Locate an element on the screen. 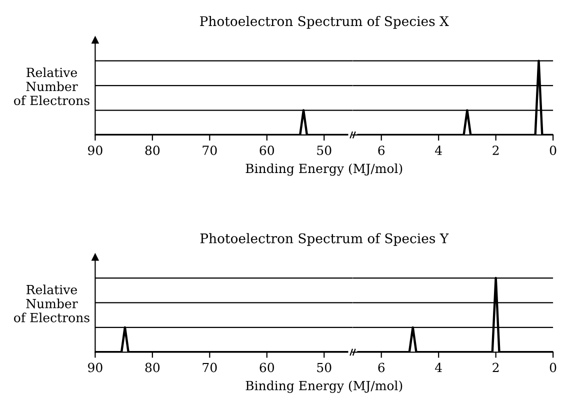 This screenshot has height=397, width=584. chart-title: Photoelectron Spectrum of Species Y is located at coordinates (324, 239).